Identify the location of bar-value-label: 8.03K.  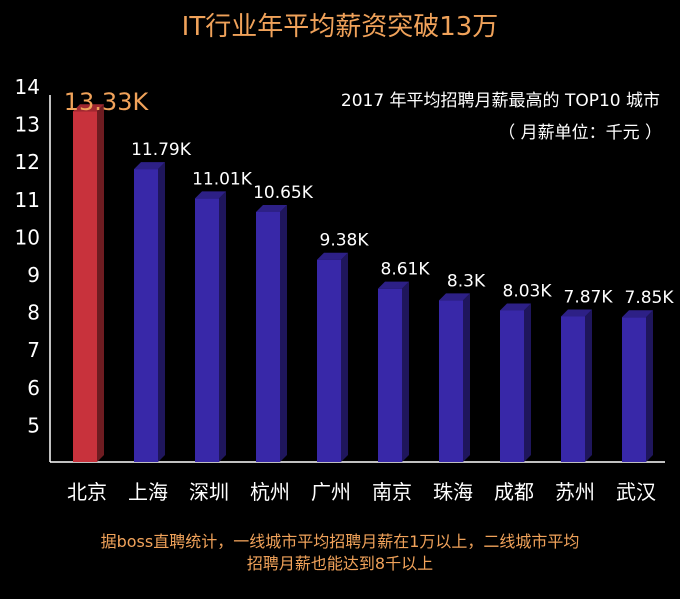
(528, 291).